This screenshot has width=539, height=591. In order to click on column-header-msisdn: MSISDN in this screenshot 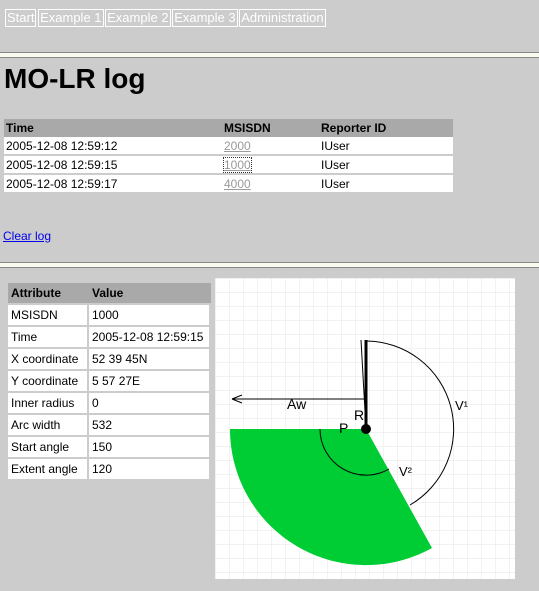, I will do `click(270, 128)`.